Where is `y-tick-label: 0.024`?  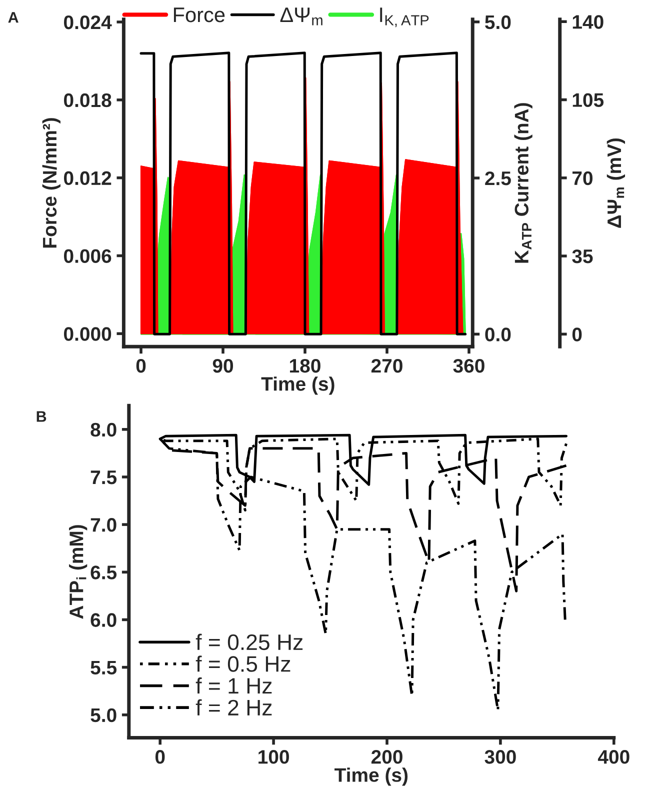
y-tick-label: 0.024 is located at coordinates (88, 22).